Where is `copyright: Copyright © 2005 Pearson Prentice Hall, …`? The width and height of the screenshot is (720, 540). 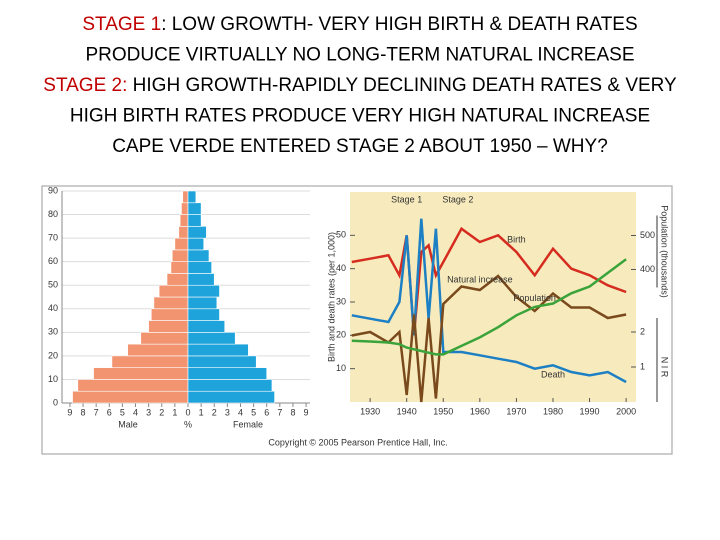
copyright: Copyright © 2005 Pearson Prentice Hall, … is located at coordinates (357, 442).